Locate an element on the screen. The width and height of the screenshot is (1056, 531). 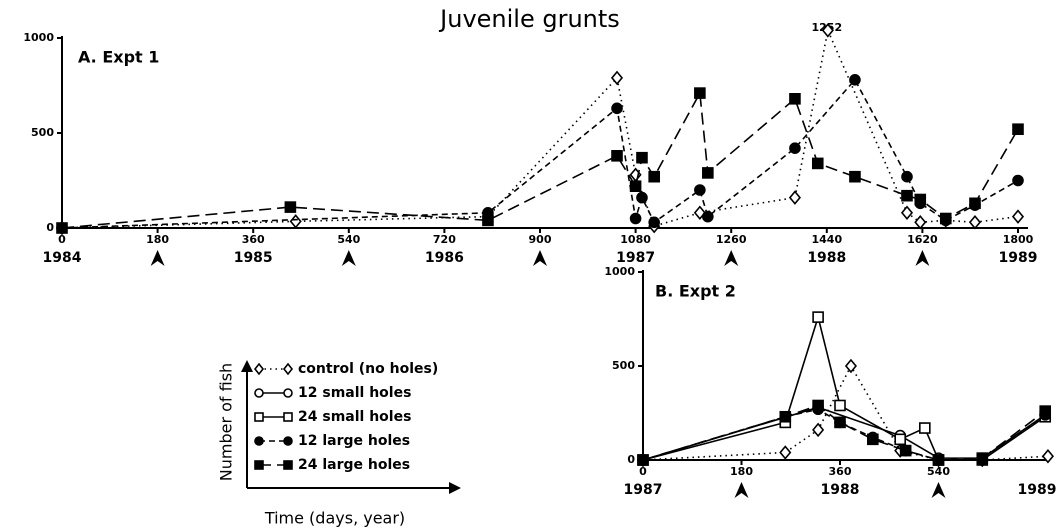
year-label: 1985 is located at coordinates (253, 258).